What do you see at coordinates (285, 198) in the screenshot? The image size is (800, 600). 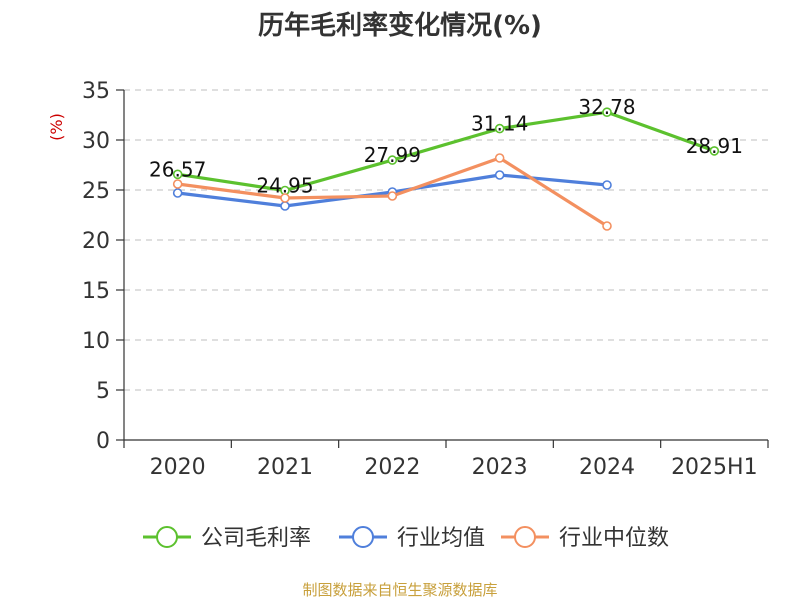 I see `series-2-point-2021` at bounding box center [285, 198].